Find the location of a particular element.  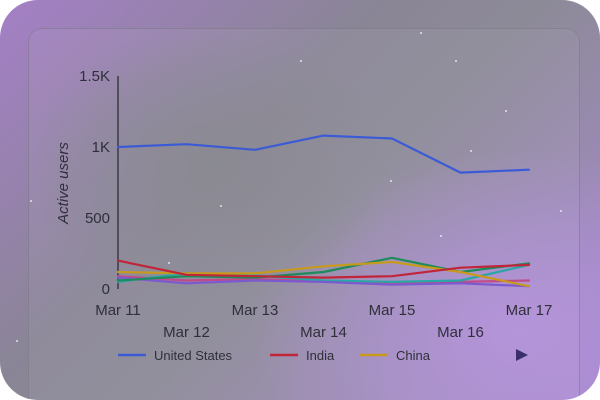

x-tick-label: Mar 13 is located at coordinates (255, 310).